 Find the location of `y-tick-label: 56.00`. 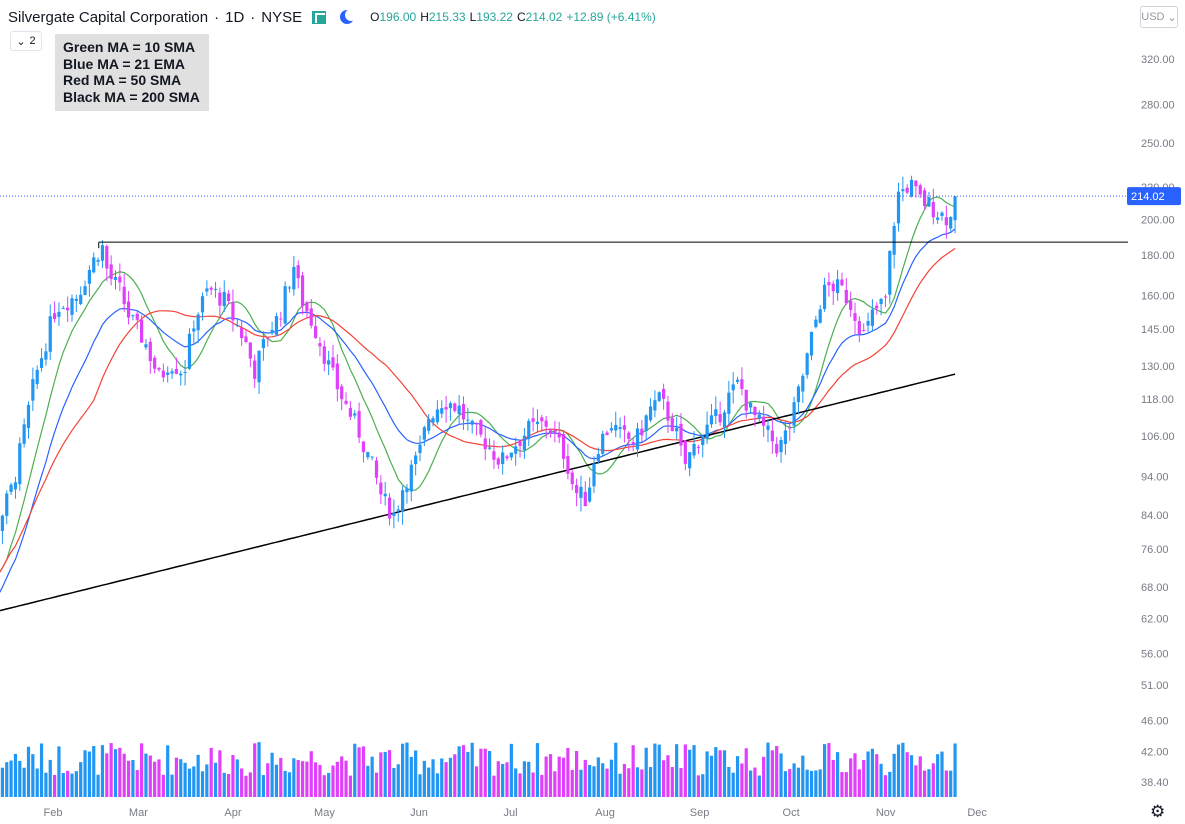

y-tick-label: 56.00 is located at coordinates (1155, 654).